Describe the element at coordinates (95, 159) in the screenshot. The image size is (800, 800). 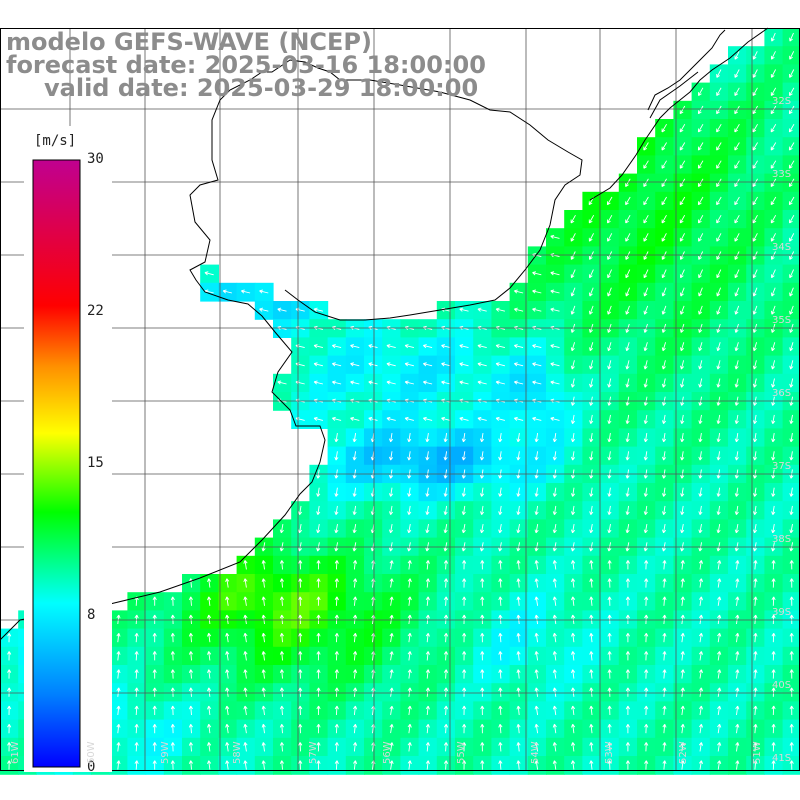
I see `colorbar-tick-30: 30` at that location.